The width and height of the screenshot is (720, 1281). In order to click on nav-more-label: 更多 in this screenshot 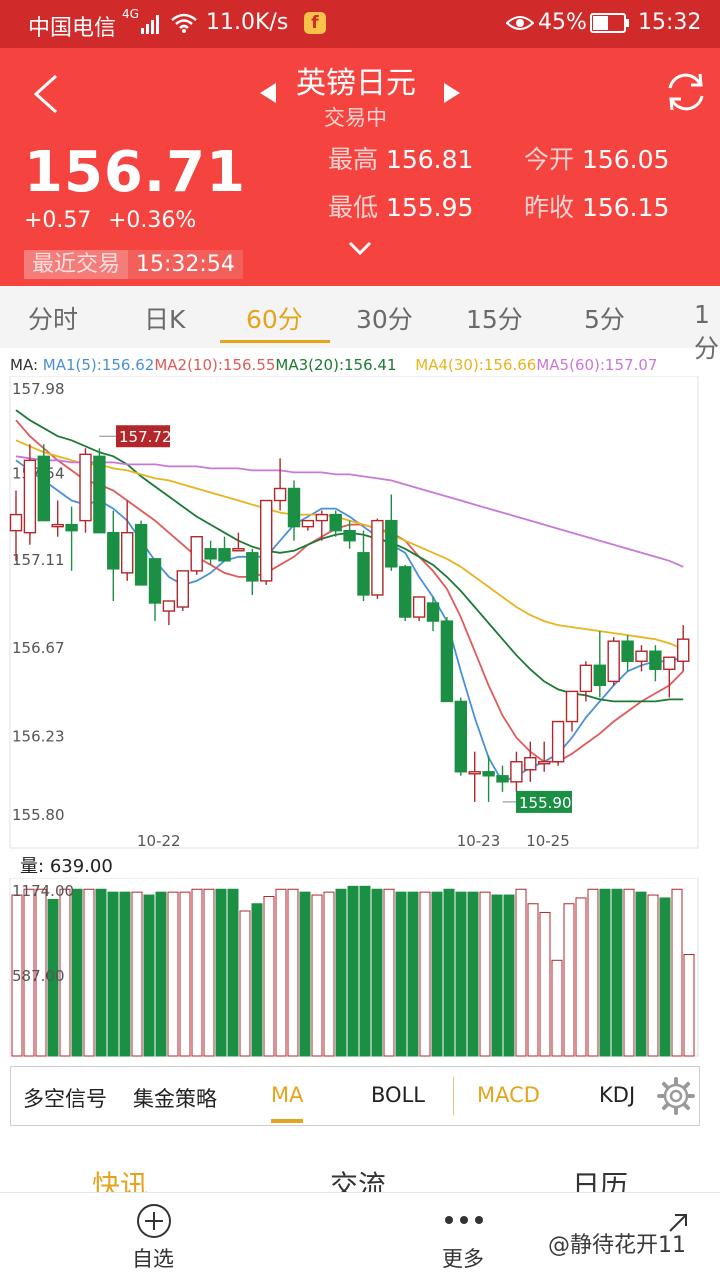, I will do `click(463, 1259)`.